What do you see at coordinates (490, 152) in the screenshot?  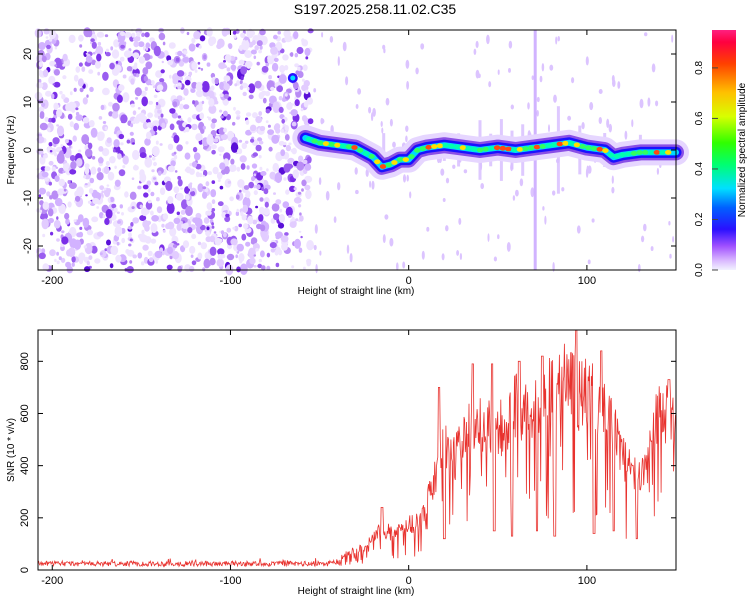 I see `spectrogram-ridge` at bounding box center [490, 152].